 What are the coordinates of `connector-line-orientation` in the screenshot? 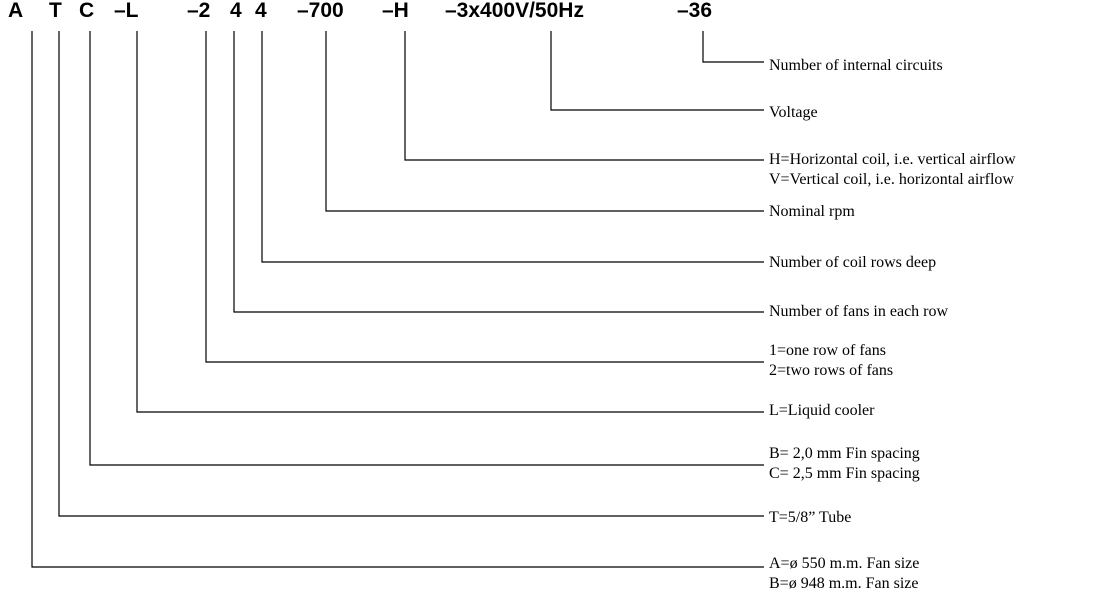 It's located at (584, 96).